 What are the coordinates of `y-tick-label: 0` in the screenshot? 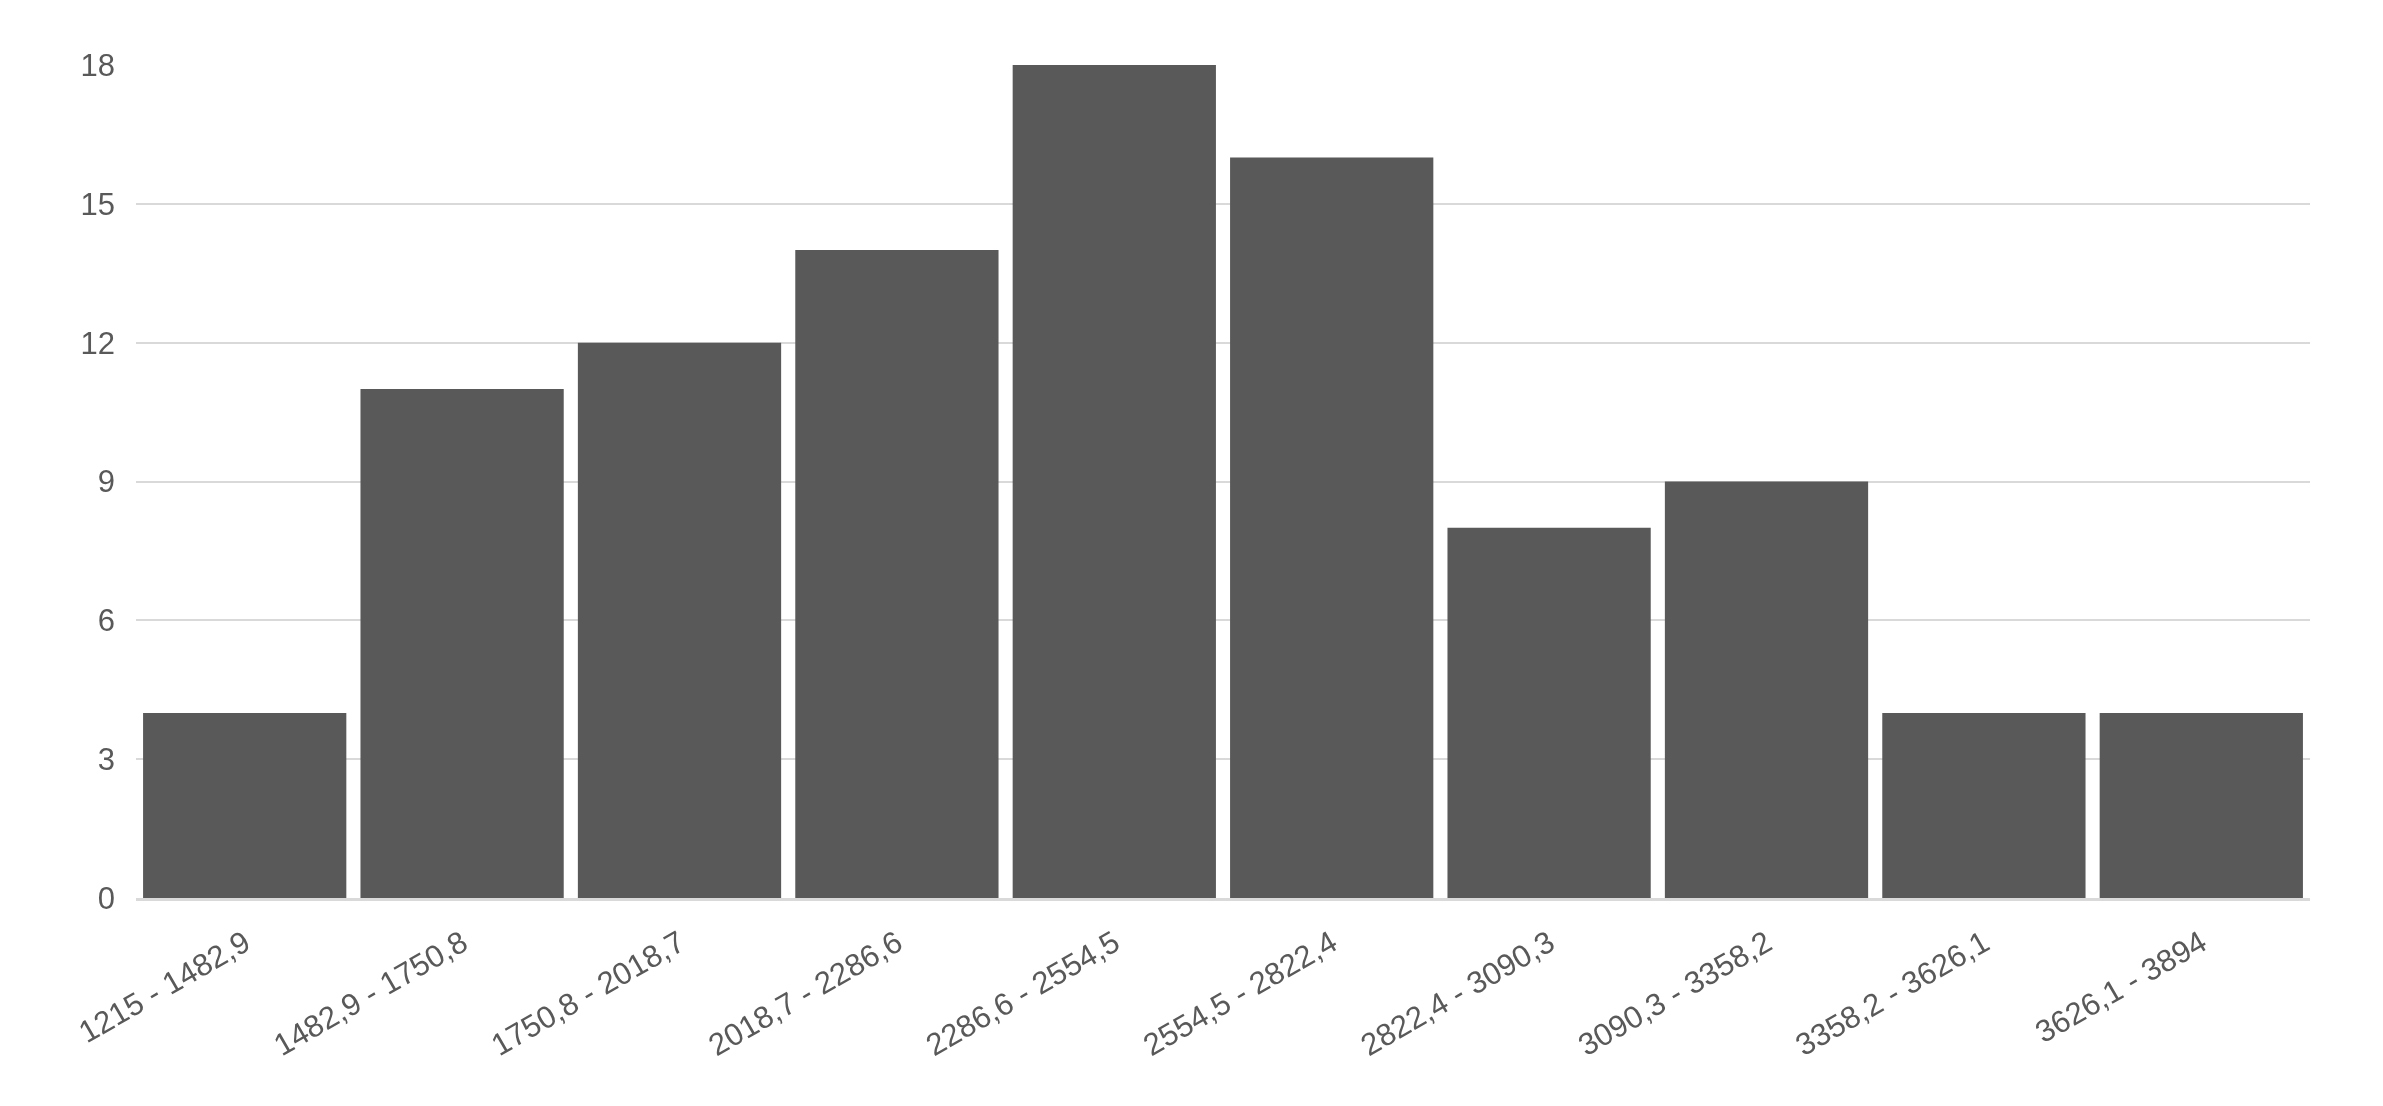 It's located at (106, 898).